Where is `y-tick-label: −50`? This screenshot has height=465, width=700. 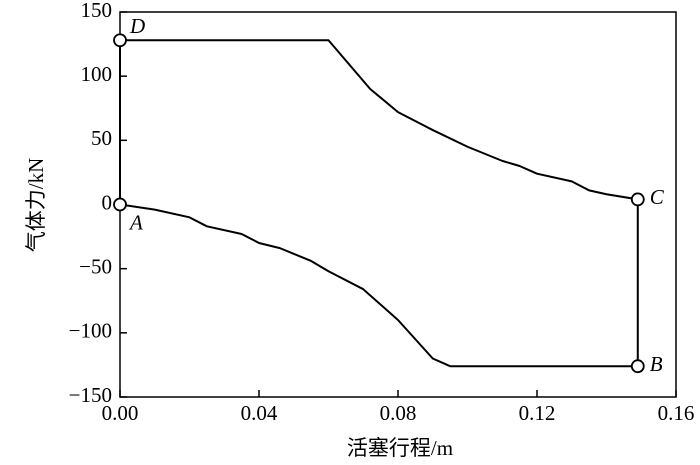 y-tick-label: −50 is located at coordinates (95, 266).